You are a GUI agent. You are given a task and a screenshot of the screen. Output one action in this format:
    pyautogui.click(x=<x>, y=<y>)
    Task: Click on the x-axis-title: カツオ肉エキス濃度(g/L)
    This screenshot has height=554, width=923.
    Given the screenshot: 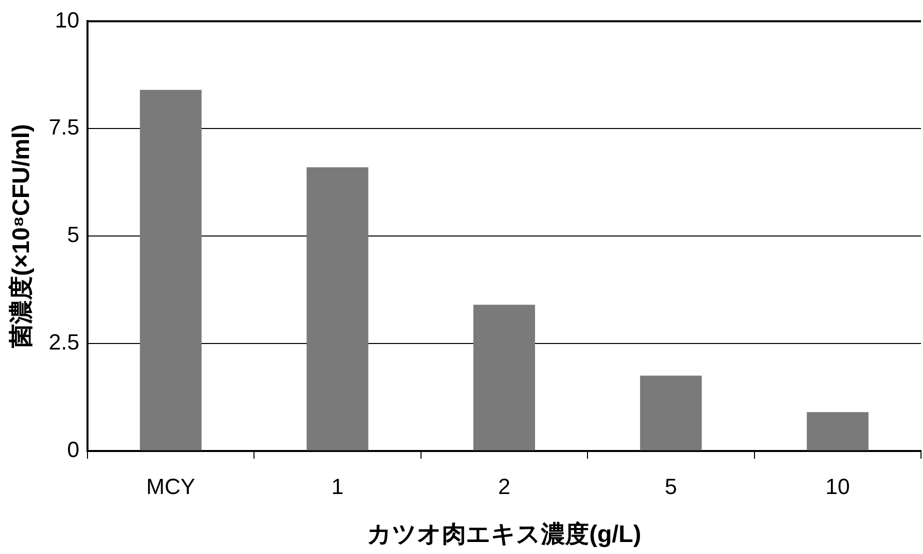 What is the action you would take?
    pyautogui.click(x=504, y=534)
    